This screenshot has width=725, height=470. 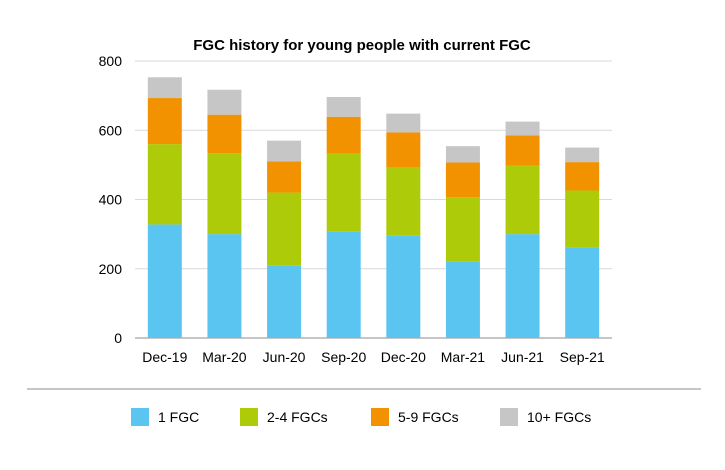 I want to click on x-tick-label: Mar-20, so click(x=224, y=357).